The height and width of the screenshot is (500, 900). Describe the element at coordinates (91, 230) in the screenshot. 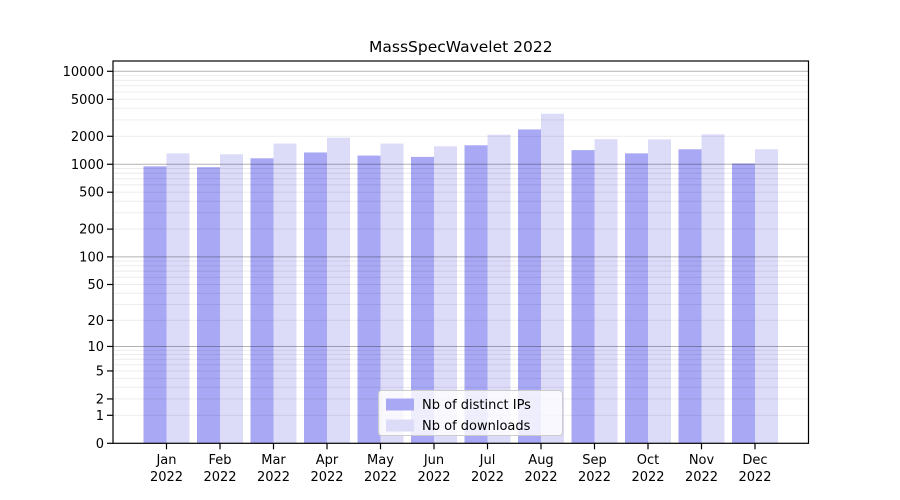

I see `y-tick-label: 200` at that location.